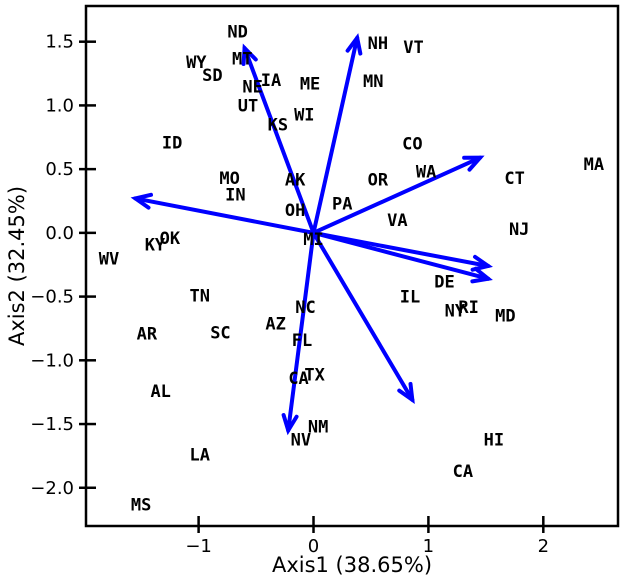 The height and width of the screenshot is (582, 626). Describe the element at coordinates (59, 42) in the screenshot. I see `y-tick-label: 1.5` at that location.